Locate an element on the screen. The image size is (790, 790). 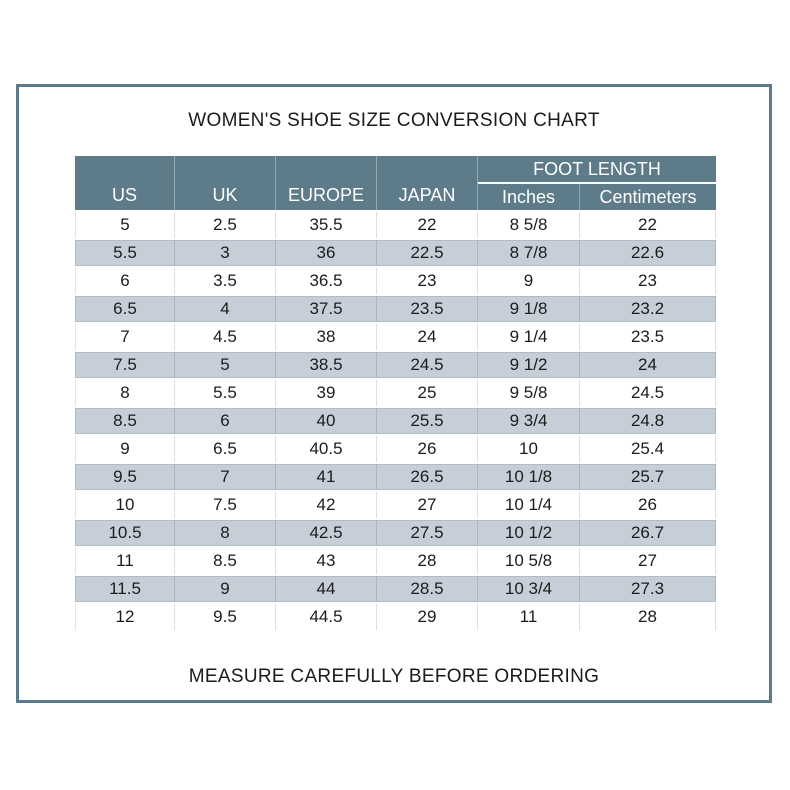
cell: 27.3 is located at coordinates (648, 589).